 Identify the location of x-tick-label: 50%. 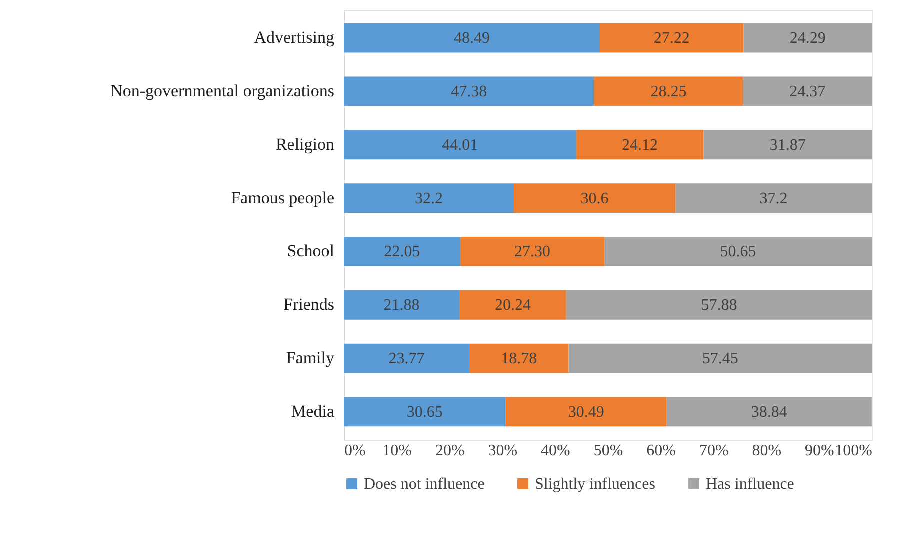
(609, 451).